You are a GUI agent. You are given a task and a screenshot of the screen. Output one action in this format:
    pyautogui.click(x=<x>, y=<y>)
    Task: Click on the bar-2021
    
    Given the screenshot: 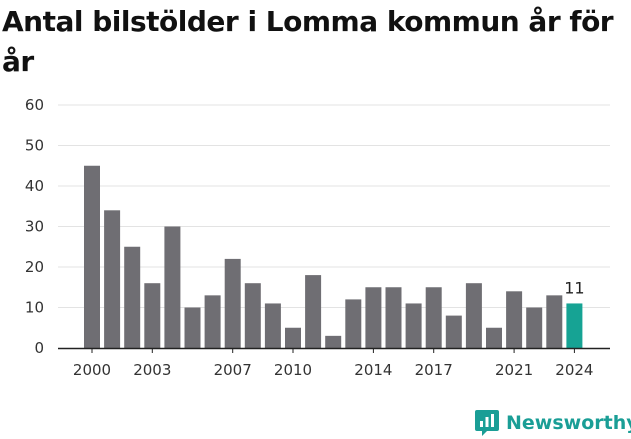 What is the action you would take?
    pyautogui.click(x=514, y=319)
    